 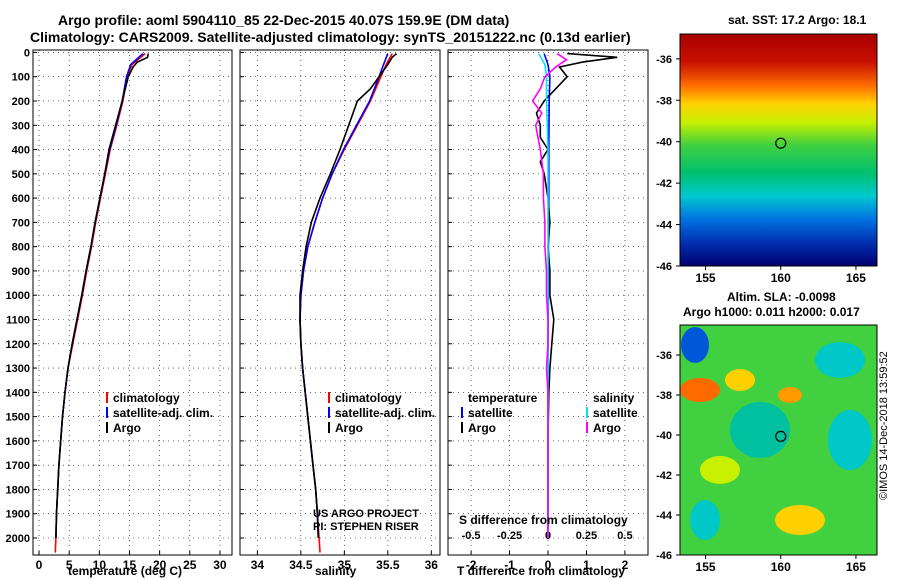 What do you see at coordinates (21, 102) in the screenshot?
I see `depth-tick-label: 200` at bounding box center [21, 102].